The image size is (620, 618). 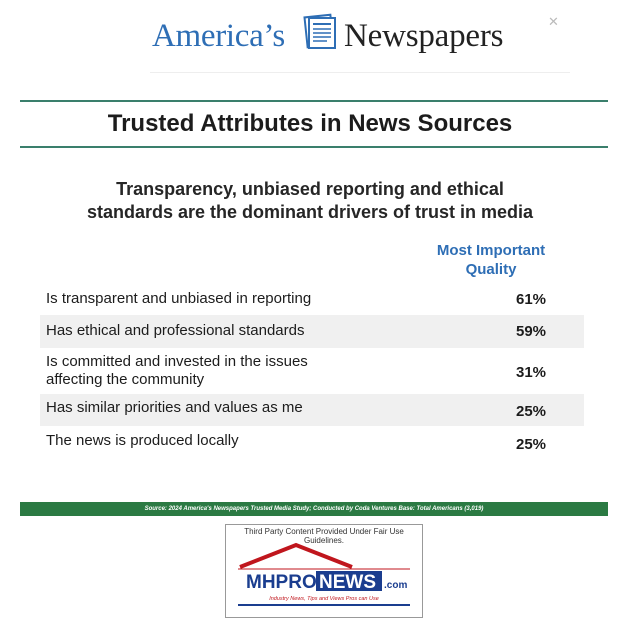 What do you see at coordinates (177, 361) in the screenshot?
I see `row-label-line-1: Is committed and invested in the issues` at bounding box center [177, 361].